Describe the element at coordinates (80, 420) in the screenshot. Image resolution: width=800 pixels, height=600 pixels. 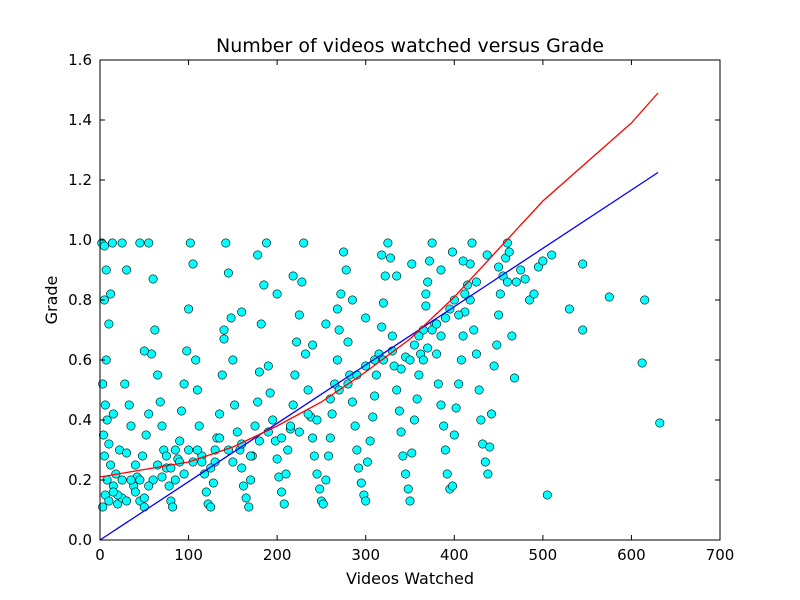
I see `y-tick-label: 0.4` at that location.